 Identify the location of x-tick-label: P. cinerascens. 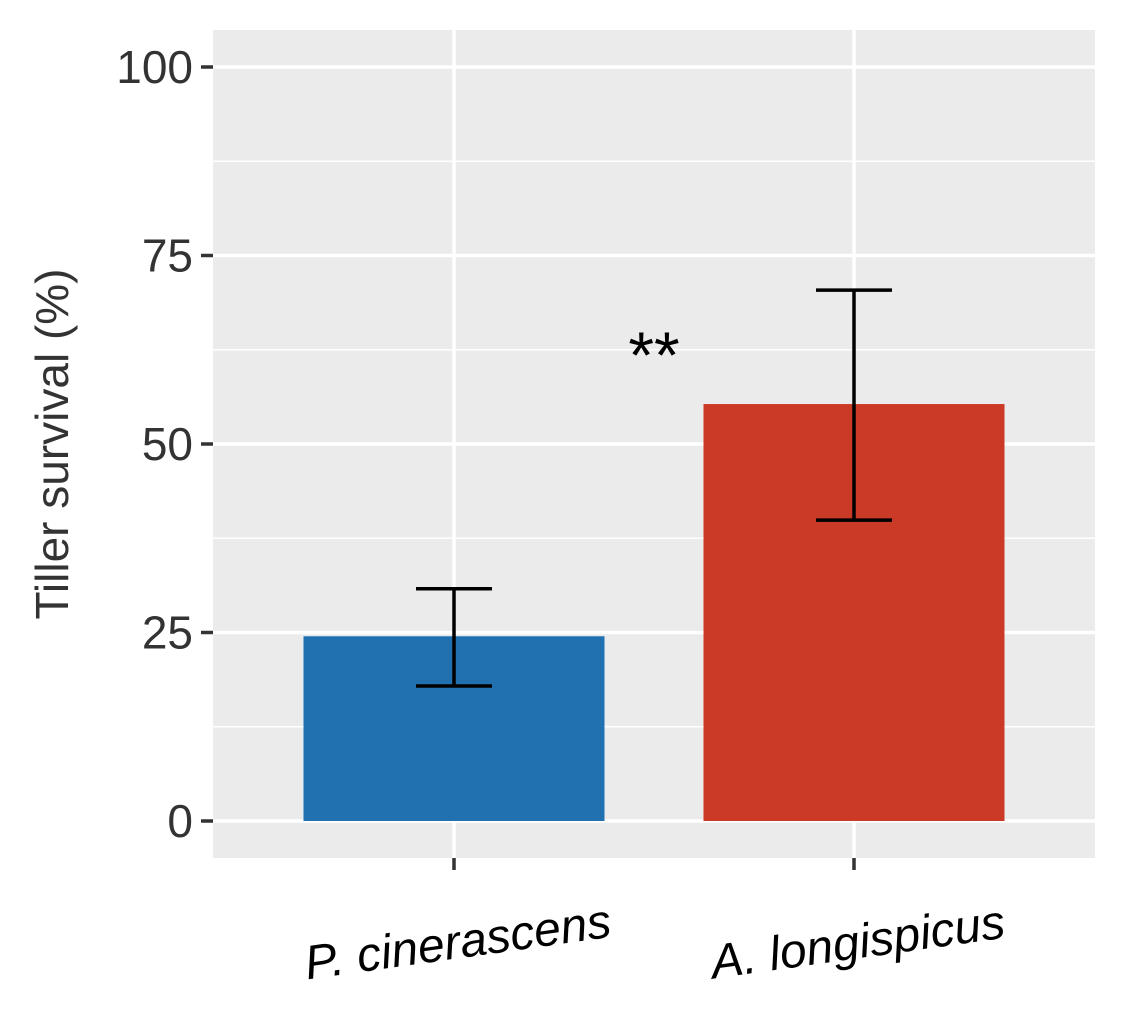
(457, 942).